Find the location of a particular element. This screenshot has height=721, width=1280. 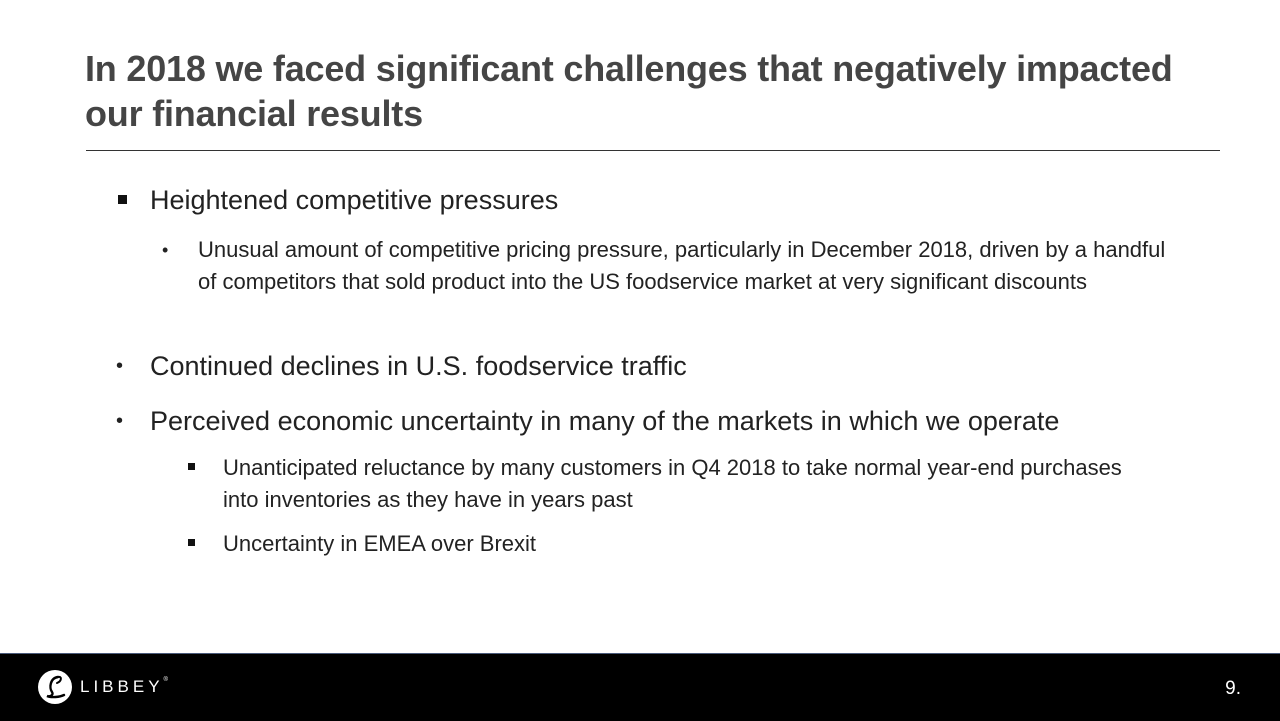

bullet-item: Heightened competitive pressures is located at coordinates (666, 200).